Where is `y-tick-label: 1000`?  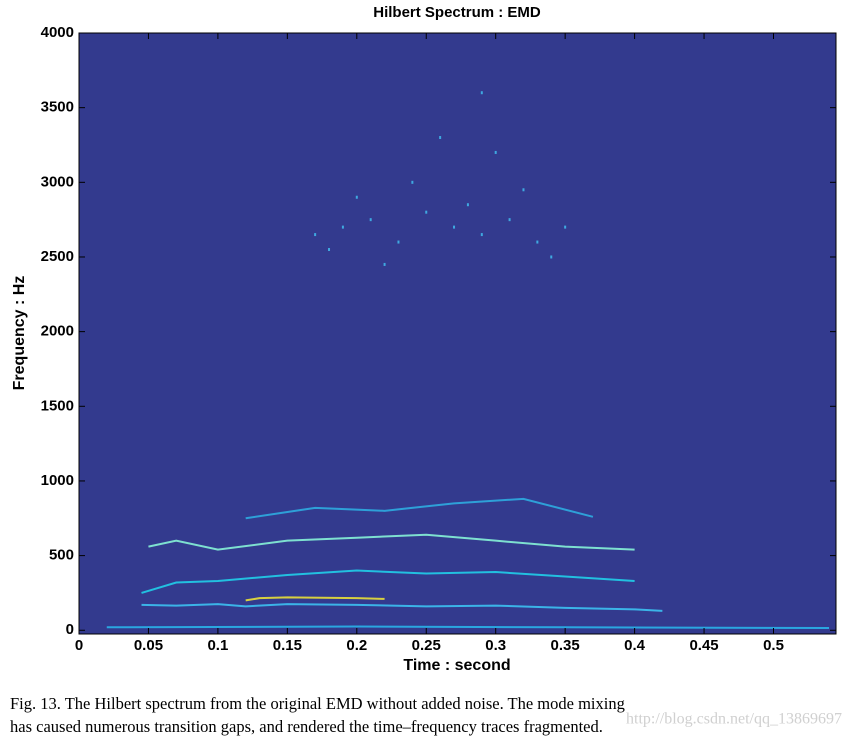 y-tick-label: 1000 is located at coordinates (57, 480).